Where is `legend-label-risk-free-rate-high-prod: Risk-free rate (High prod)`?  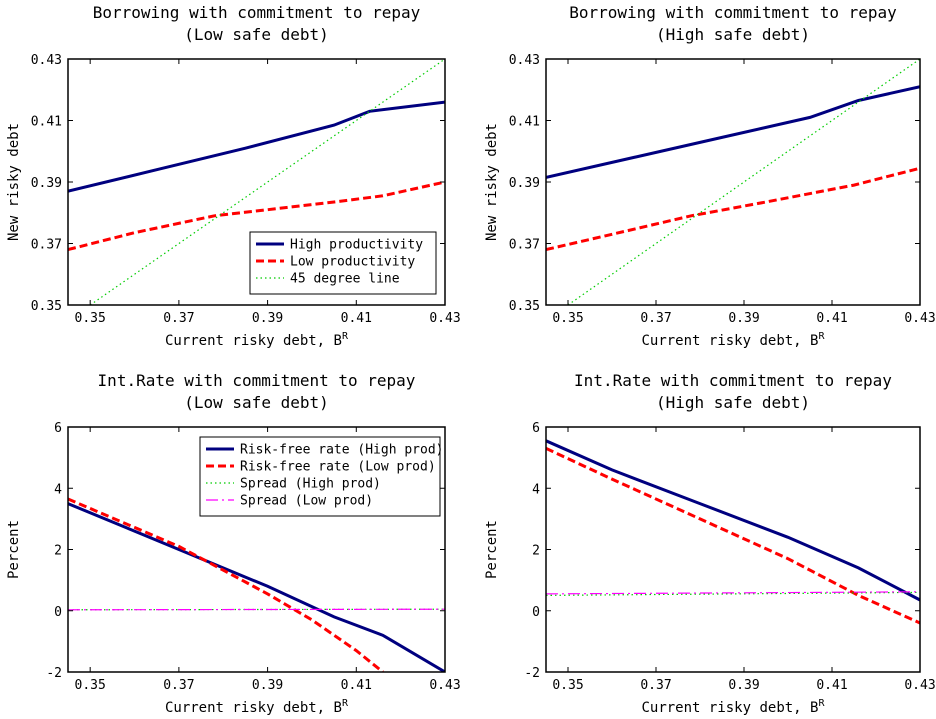 legend-label-risk-free-rate-high-prod: Risk-free rate (High prod) is located at coordinates (342, 450).